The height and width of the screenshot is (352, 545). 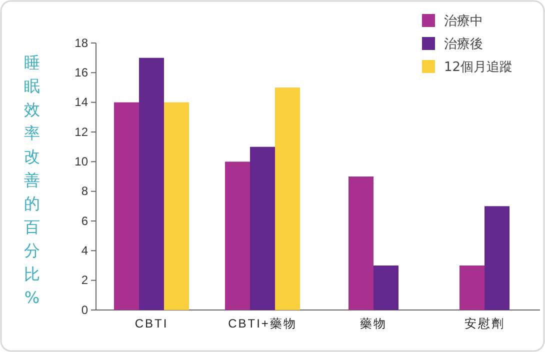 I want to click on y-tick-label: 2, so click(x=84, y=280).